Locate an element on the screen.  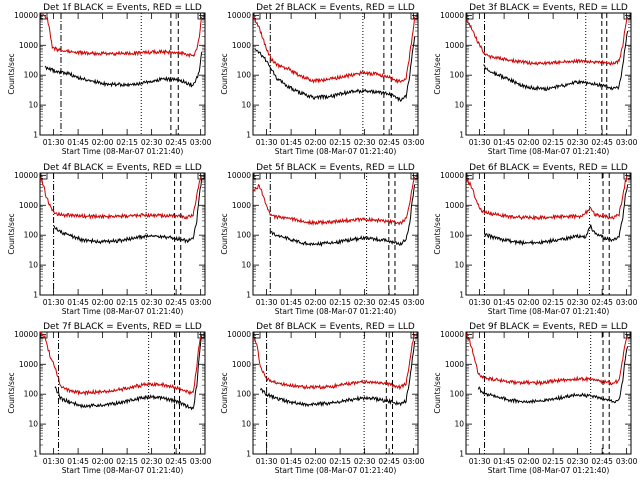
chart-title: Det 4f BLACK = Events, RED = LLD is located at coordinates (122, 168).